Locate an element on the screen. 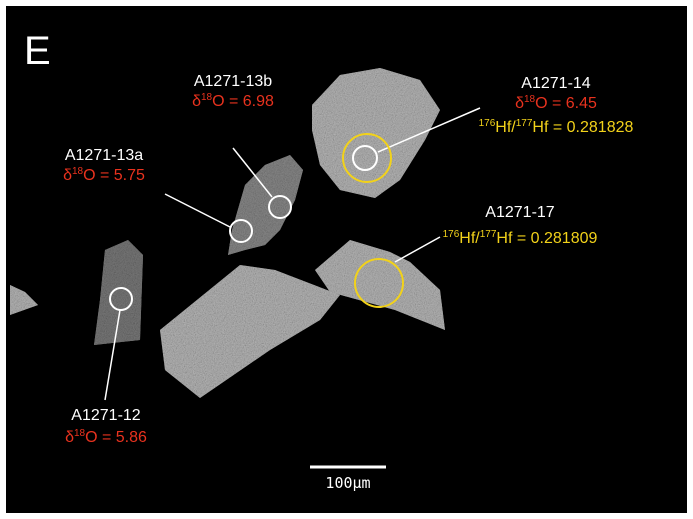 This screenshot has height=519, width=693. hafnium-value: 176Hf/177Hf = 0.281809 is located at coordinates (520, 238).